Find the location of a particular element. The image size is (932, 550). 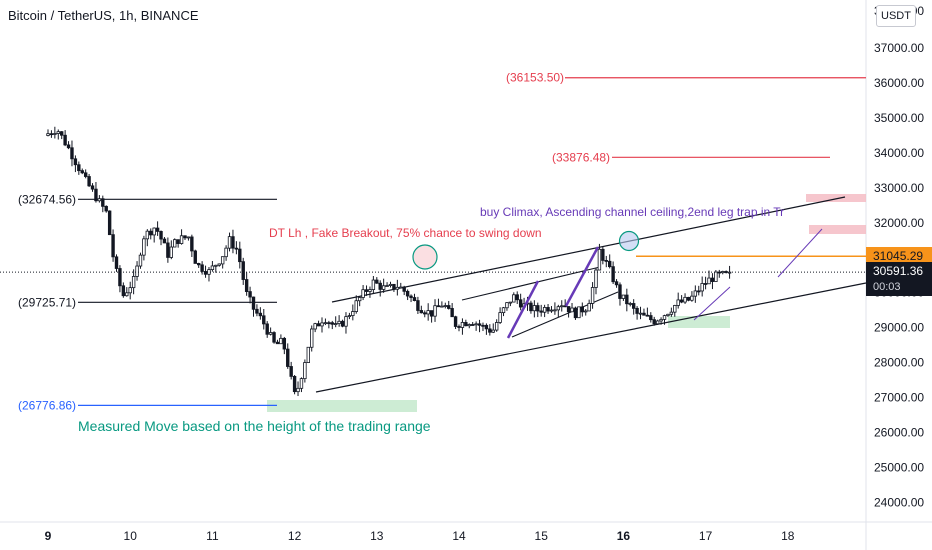

y-tick-label: 36000.00 is located at coordinates (899, 83).